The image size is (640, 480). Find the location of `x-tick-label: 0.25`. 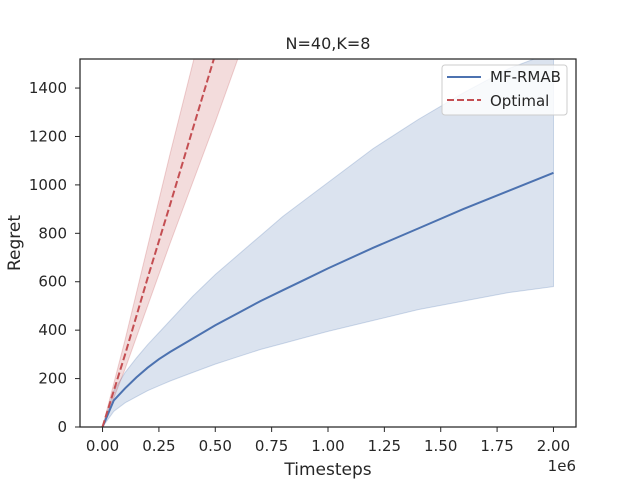

x-tick-label: 0.25 is located at coordinates (158, 446).